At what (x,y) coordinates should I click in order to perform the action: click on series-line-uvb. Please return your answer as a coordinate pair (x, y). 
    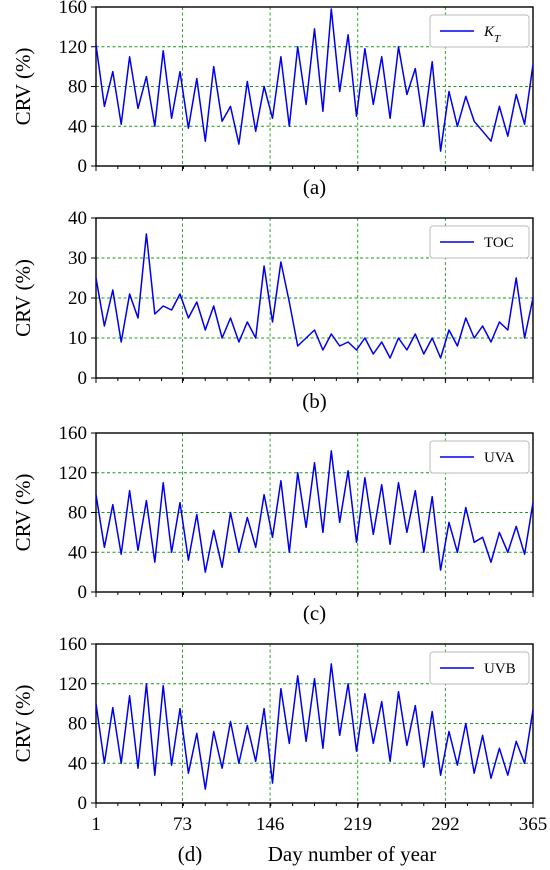
    Looking at the image, I should click on (314, 726).